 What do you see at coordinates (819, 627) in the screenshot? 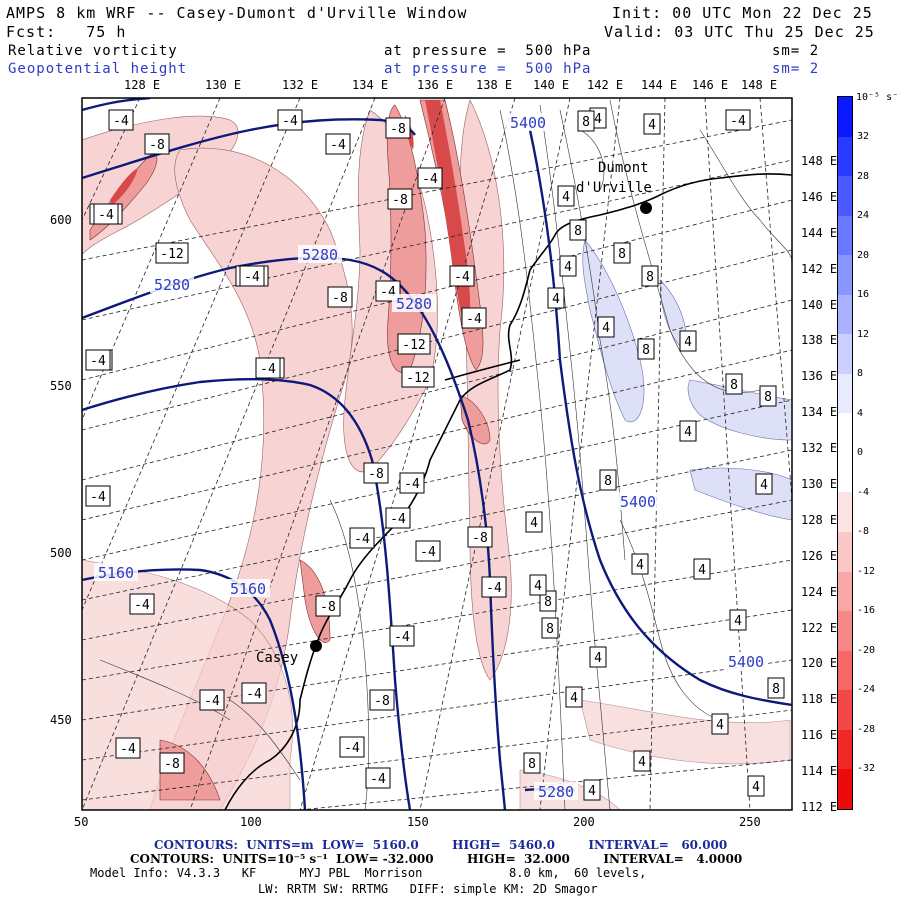
I see `right-longitude-label: 122 E` at bounding box center [819, 627].